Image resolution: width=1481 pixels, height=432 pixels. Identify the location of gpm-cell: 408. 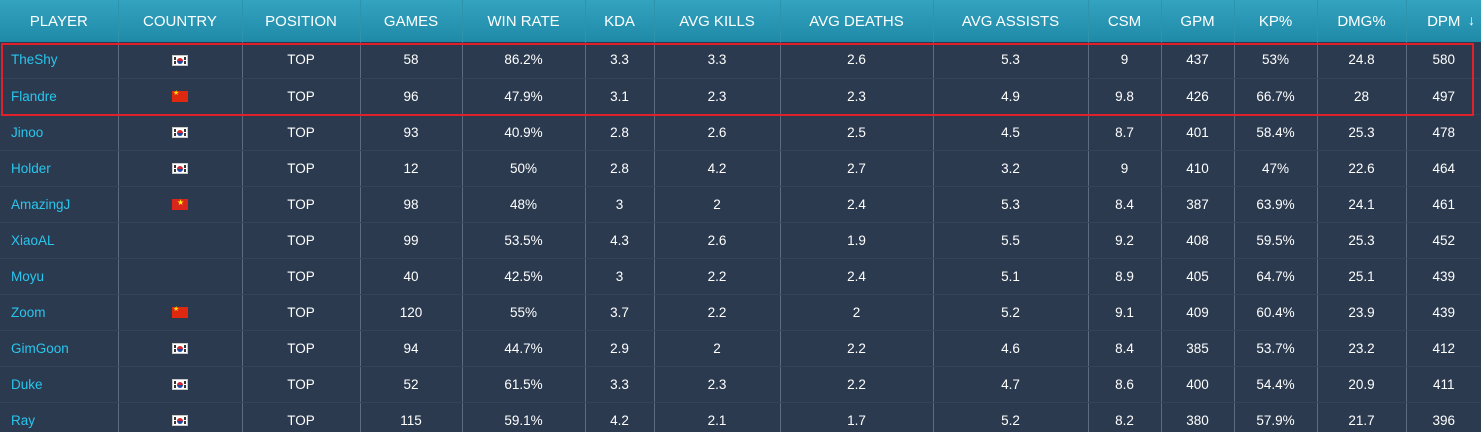
(1198, 240).